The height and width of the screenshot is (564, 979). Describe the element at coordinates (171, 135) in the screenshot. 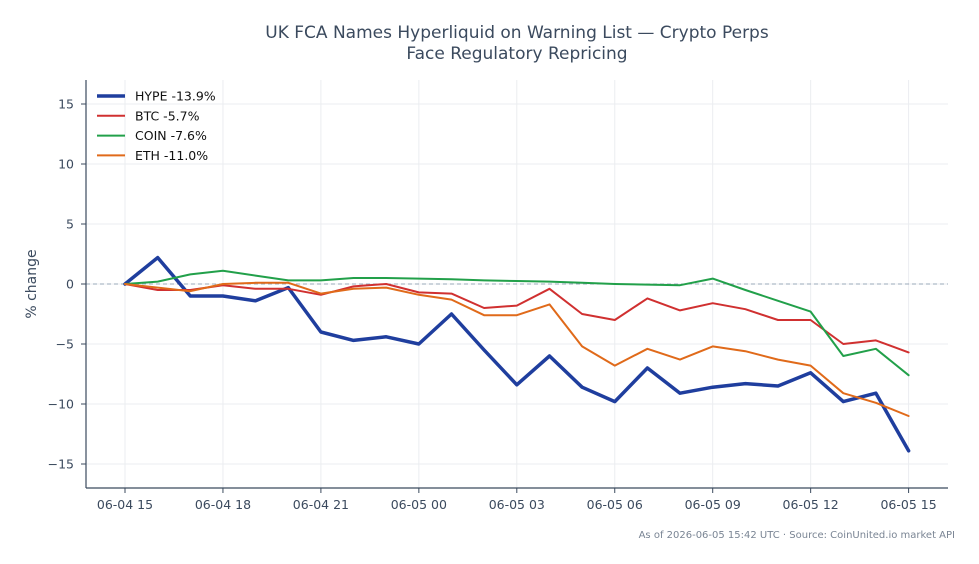

I see `legend-label-2: COIN -7.6%` at that location.